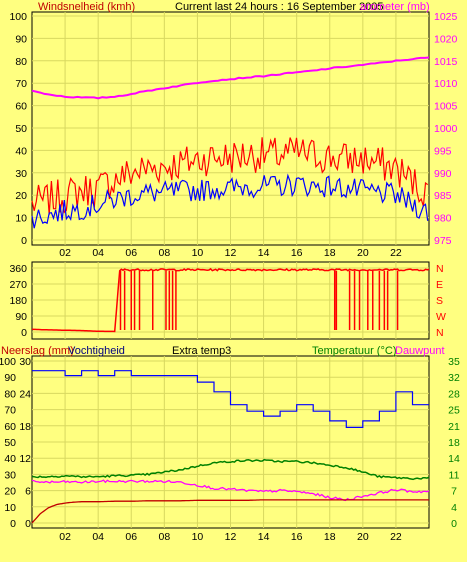 This screenshot has height=562, width=467. What do you see at coordinates (454, 492) in the screenshot?
I see `panel3-right-tick-7-2: 7` at bounding box center [454, 492].